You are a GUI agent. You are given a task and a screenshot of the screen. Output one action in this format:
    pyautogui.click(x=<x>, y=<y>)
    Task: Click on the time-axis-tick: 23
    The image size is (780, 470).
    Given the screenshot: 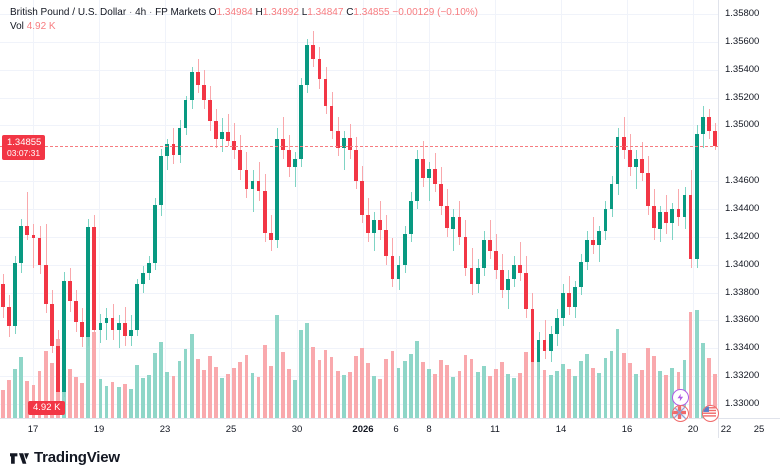 What is the action you would take?
    pyautogui.click(x=165, y=429)
    